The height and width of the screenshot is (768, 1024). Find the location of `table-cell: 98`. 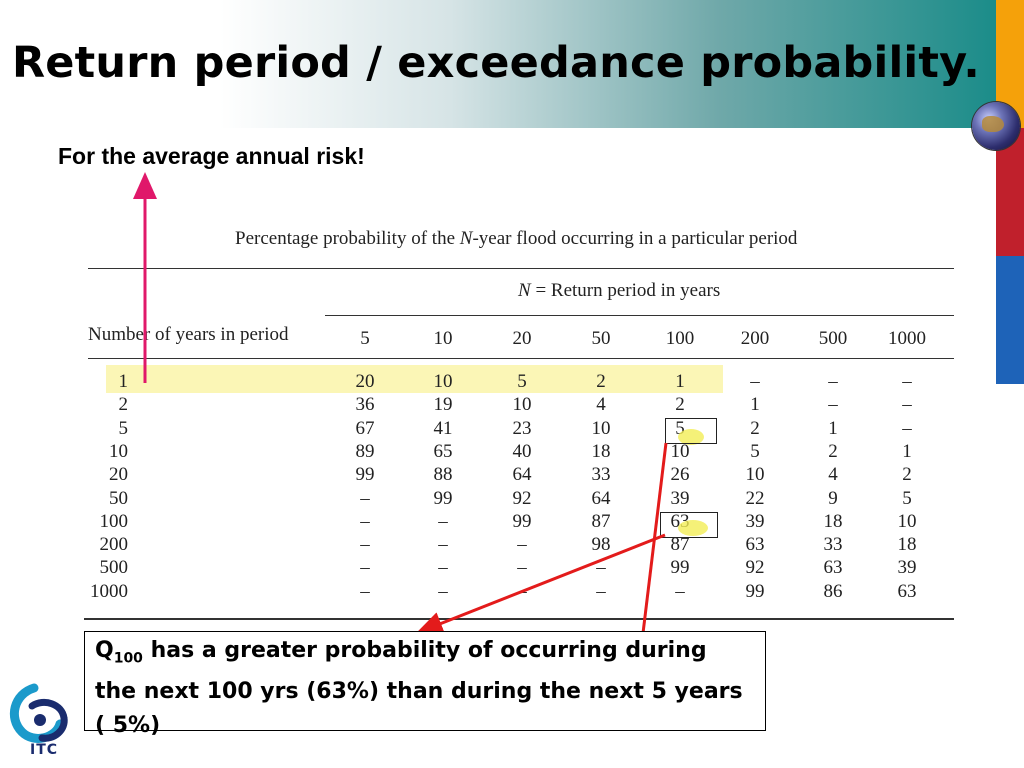

table-cell: 98 is located at coordinates (601, 545).